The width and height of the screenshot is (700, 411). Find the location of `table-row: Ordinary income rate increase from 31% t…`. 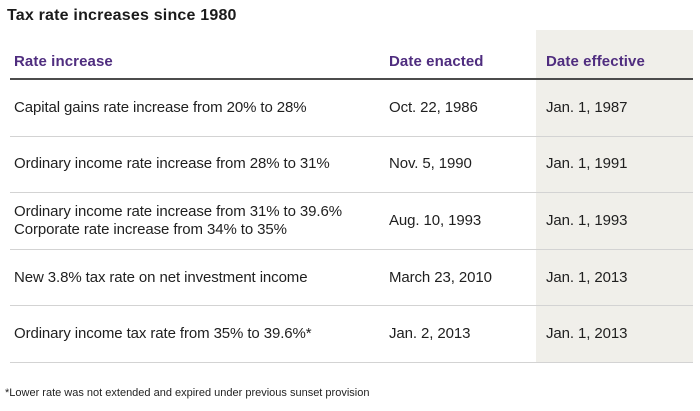

table-row: Ordinary income rate increase from 31% t… is located at coordinates (351, 221).